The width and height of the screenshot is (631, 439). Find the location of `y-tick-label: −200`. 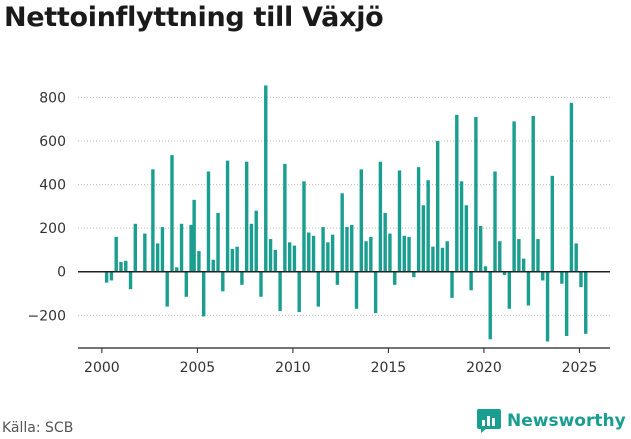

y-tick-label: −200 is located at coordinates (47, 316).